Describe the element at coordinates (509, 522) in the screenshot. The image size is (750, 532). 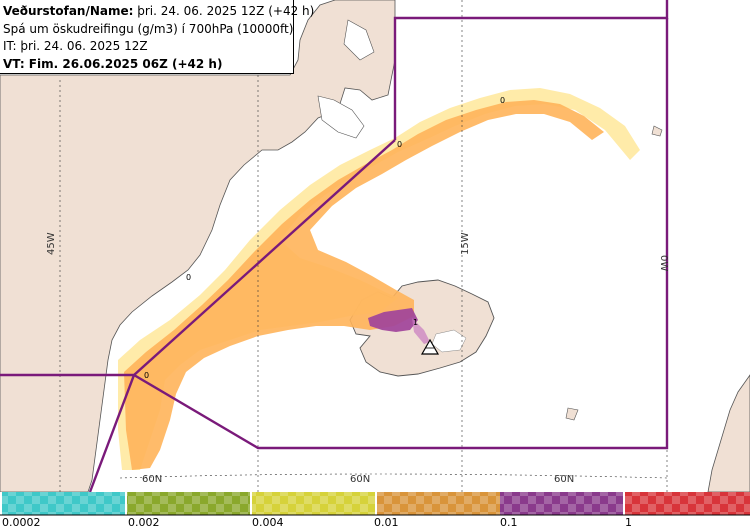
I see `legend-label: 0.1` at that location.